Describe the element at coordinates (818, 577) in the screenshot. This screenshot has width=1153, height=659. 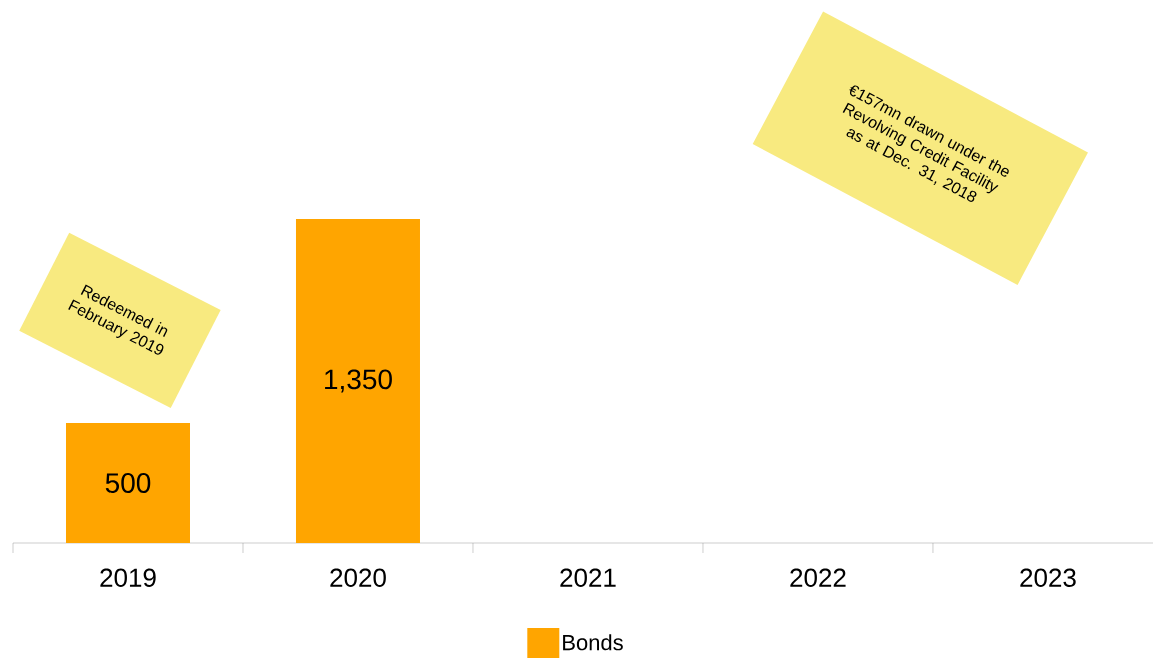
I see `x-tick-label: 2022` at that location.